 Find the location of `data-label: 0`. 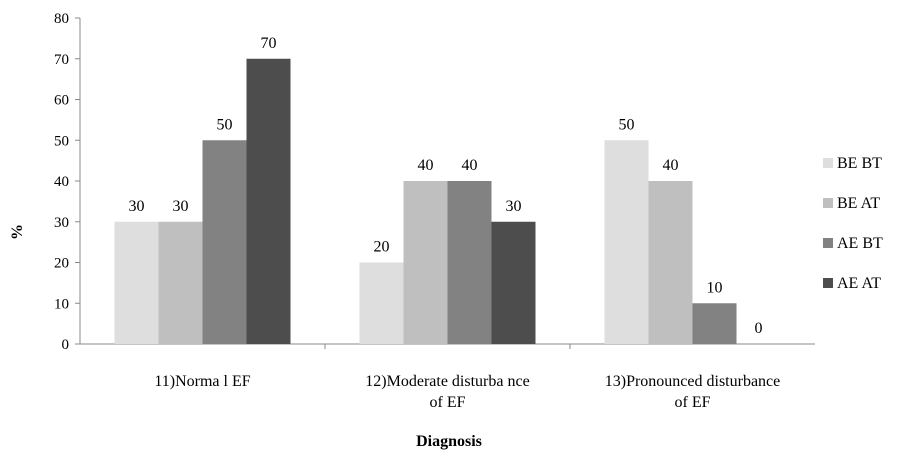

data-label: 0 is located at coordinates (759, 328).